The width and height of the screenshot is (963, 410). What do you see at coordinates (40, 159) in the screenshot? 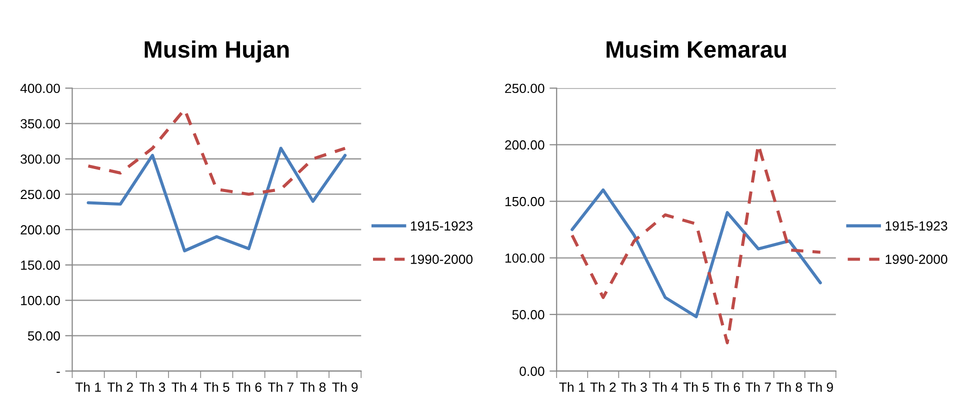
I see `y-tick-label: 300.00` at bounding box center [40, 159].